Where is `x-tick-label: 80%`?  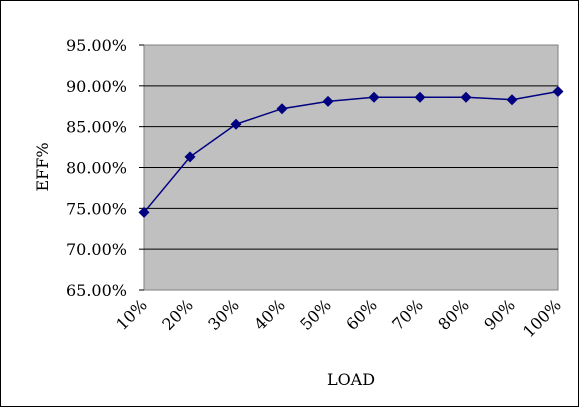 x-tick-label: 80% is located at coordinates (453, 314).